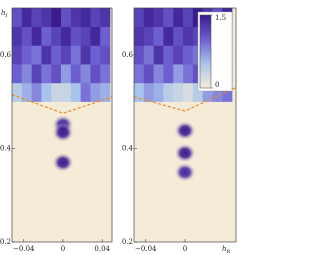 The width and height of the screenshot is (320, 255). I want to click on boundary-line, so click(185, 99).